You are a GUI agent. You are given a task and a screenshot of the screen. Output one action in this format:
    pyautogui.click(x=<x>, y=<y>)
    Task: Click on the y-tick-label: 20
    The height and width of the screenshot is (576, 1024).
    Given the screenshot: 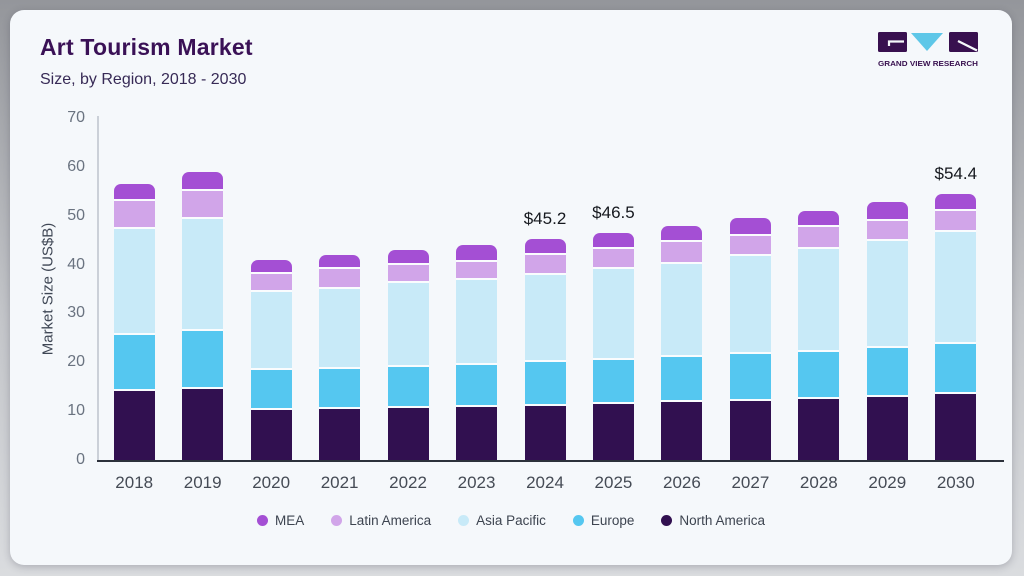 What is the action you would take?
    pyautogui.click(x=76, y=362)
    